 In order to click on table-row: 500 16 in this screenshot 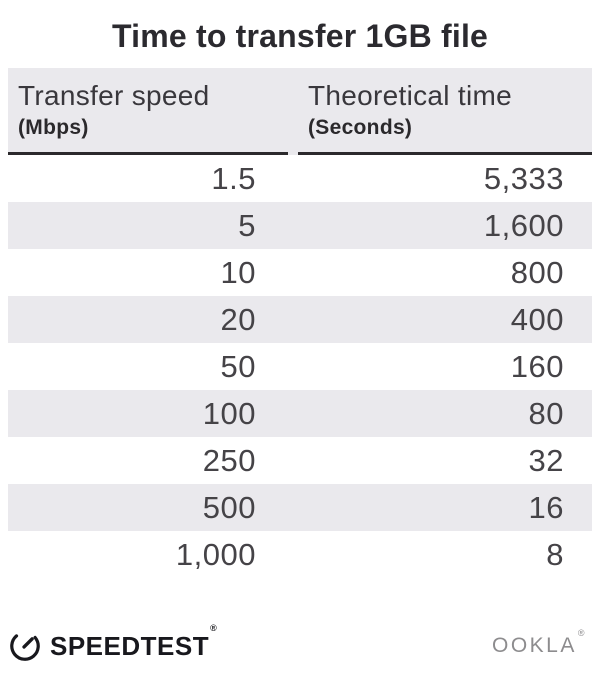, I will do `click(300, 507)`.